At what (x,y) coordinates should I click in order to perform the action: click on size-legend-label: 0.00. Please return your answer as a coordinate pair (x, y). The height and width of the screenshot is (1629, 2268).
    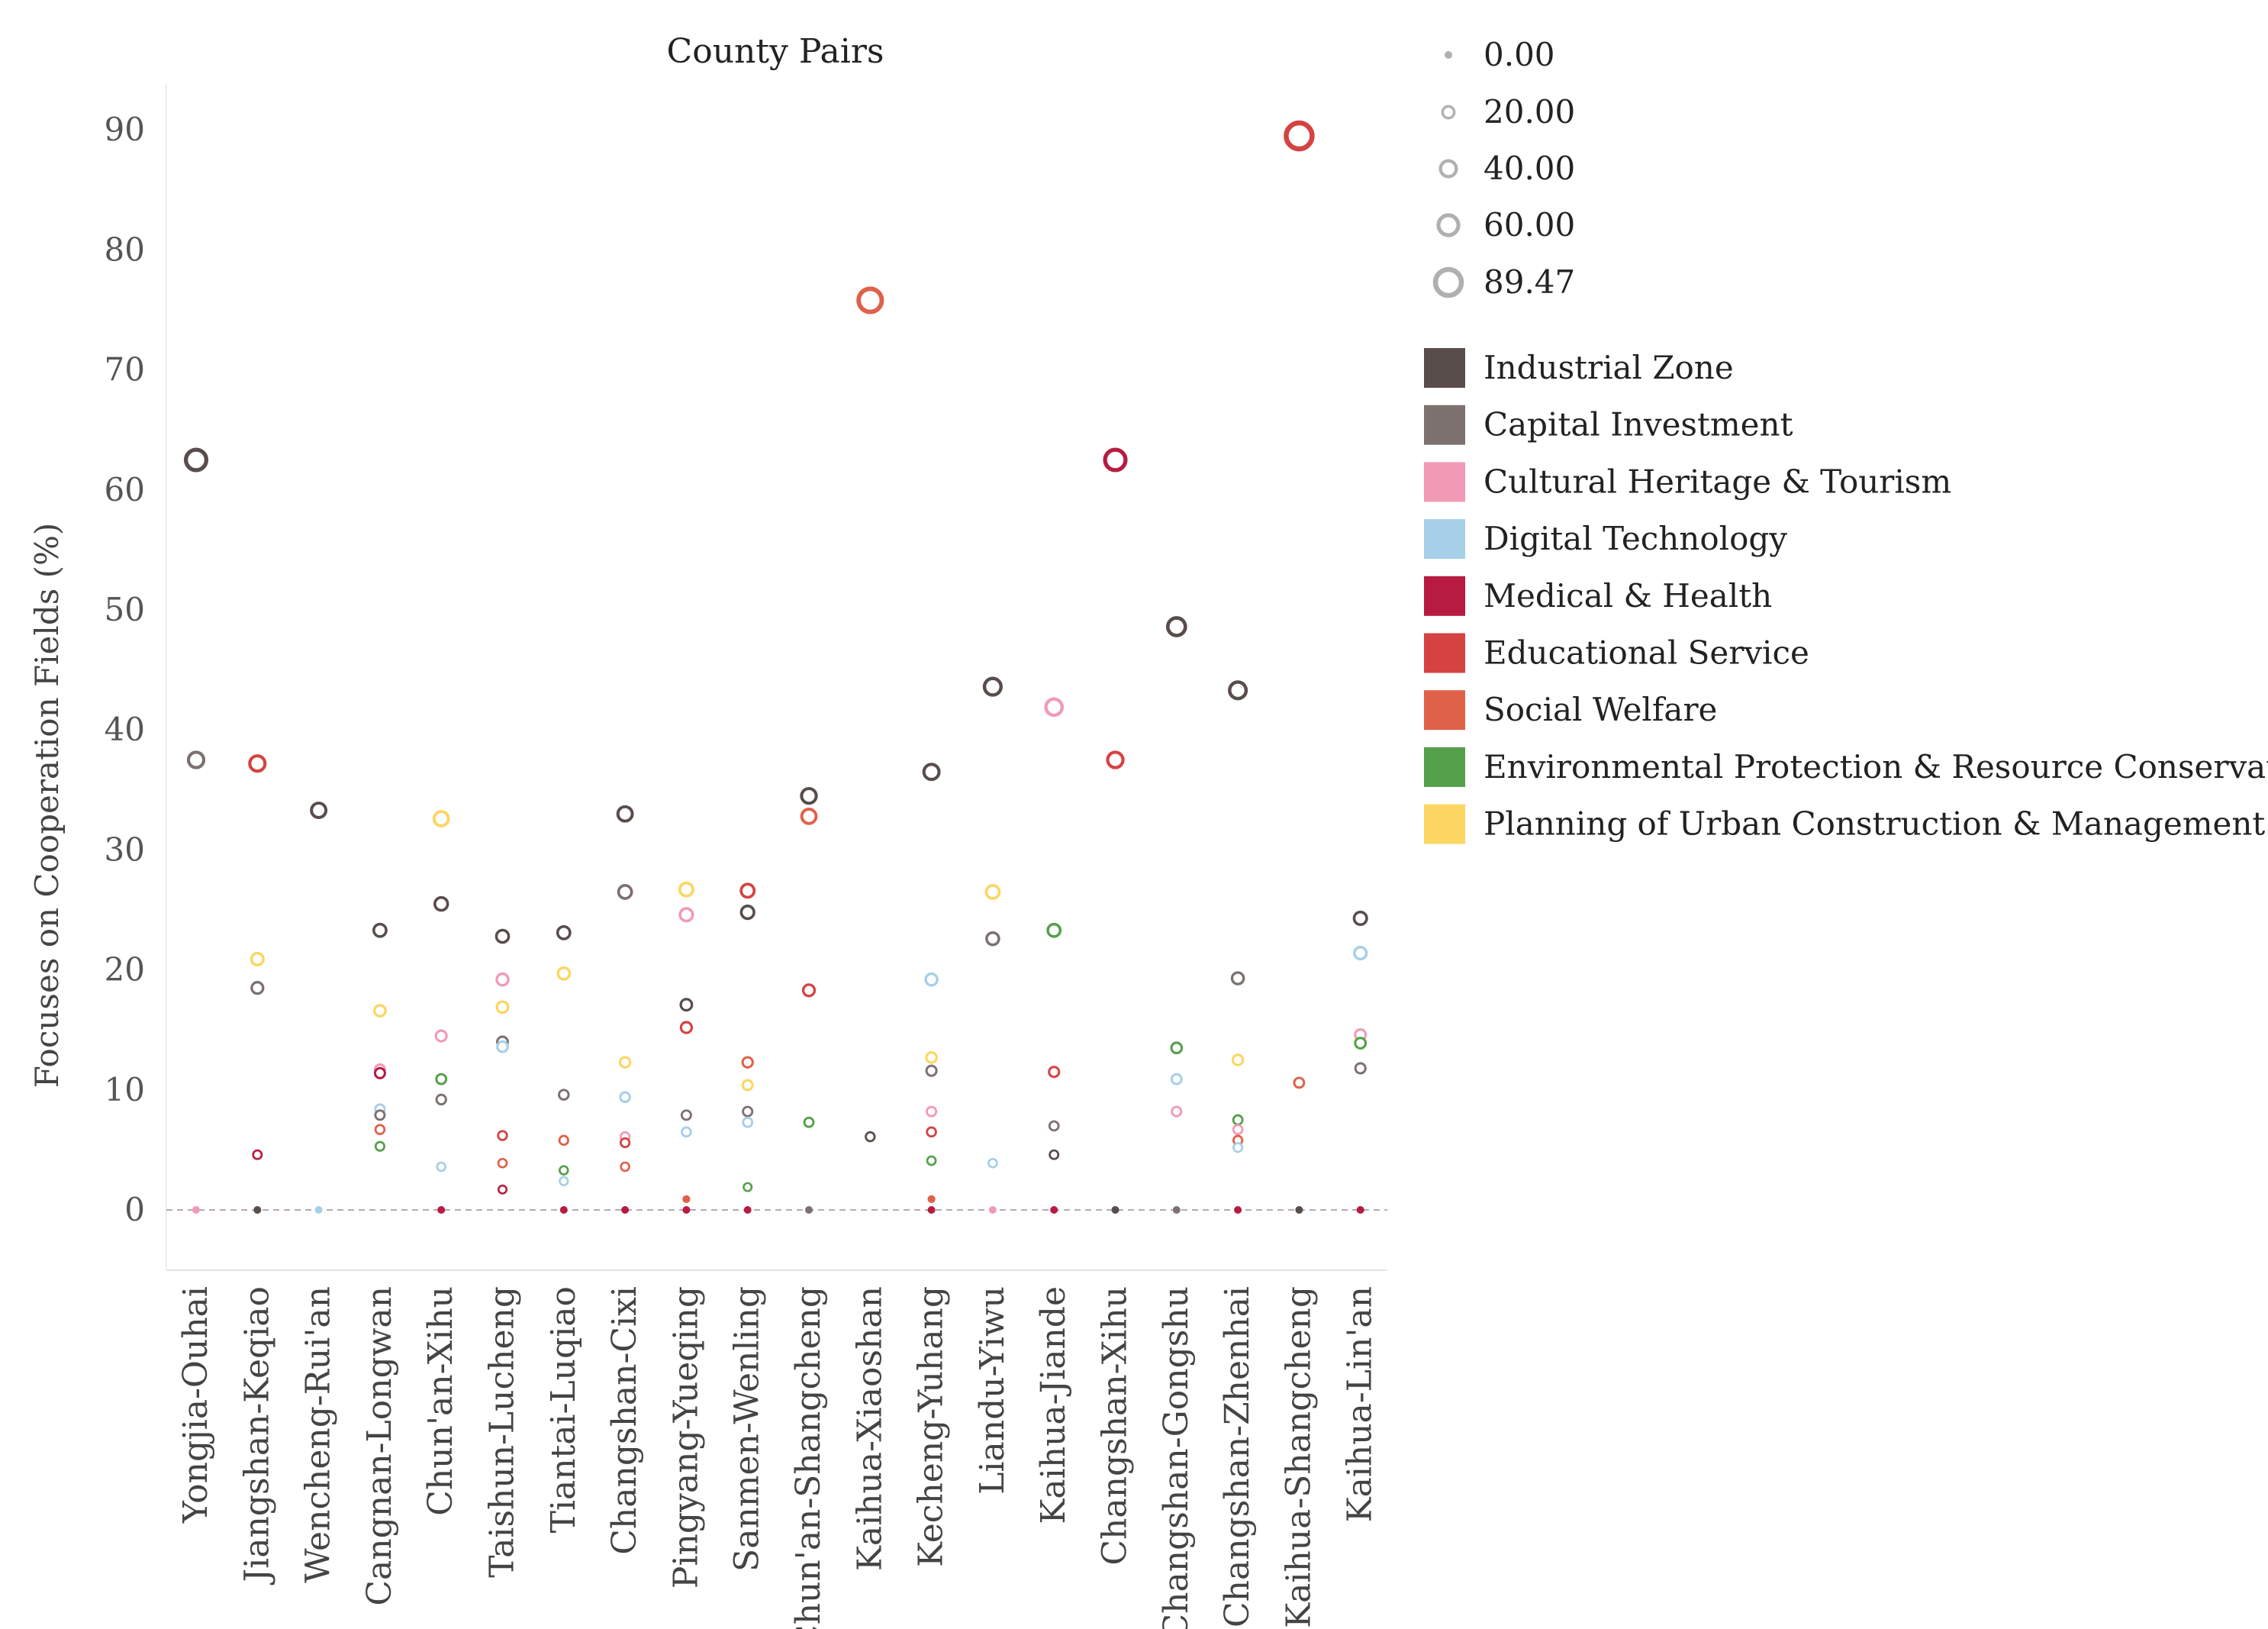
    Looking at the image, I should click on (1519, 54).